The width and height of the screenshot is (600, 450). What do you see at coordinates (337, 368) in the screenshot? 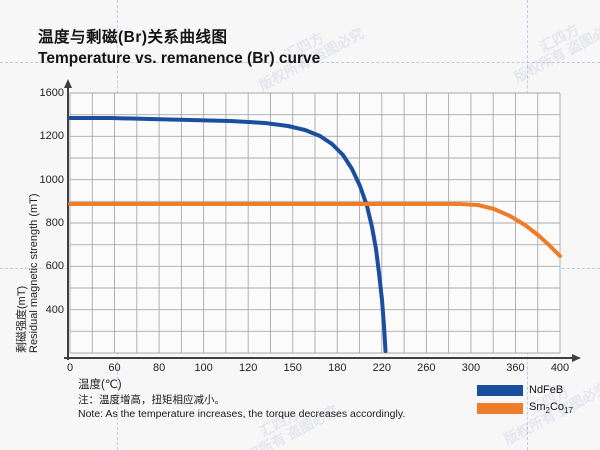
I see `x-tick-label: 180` at bounding box center [337, 368].